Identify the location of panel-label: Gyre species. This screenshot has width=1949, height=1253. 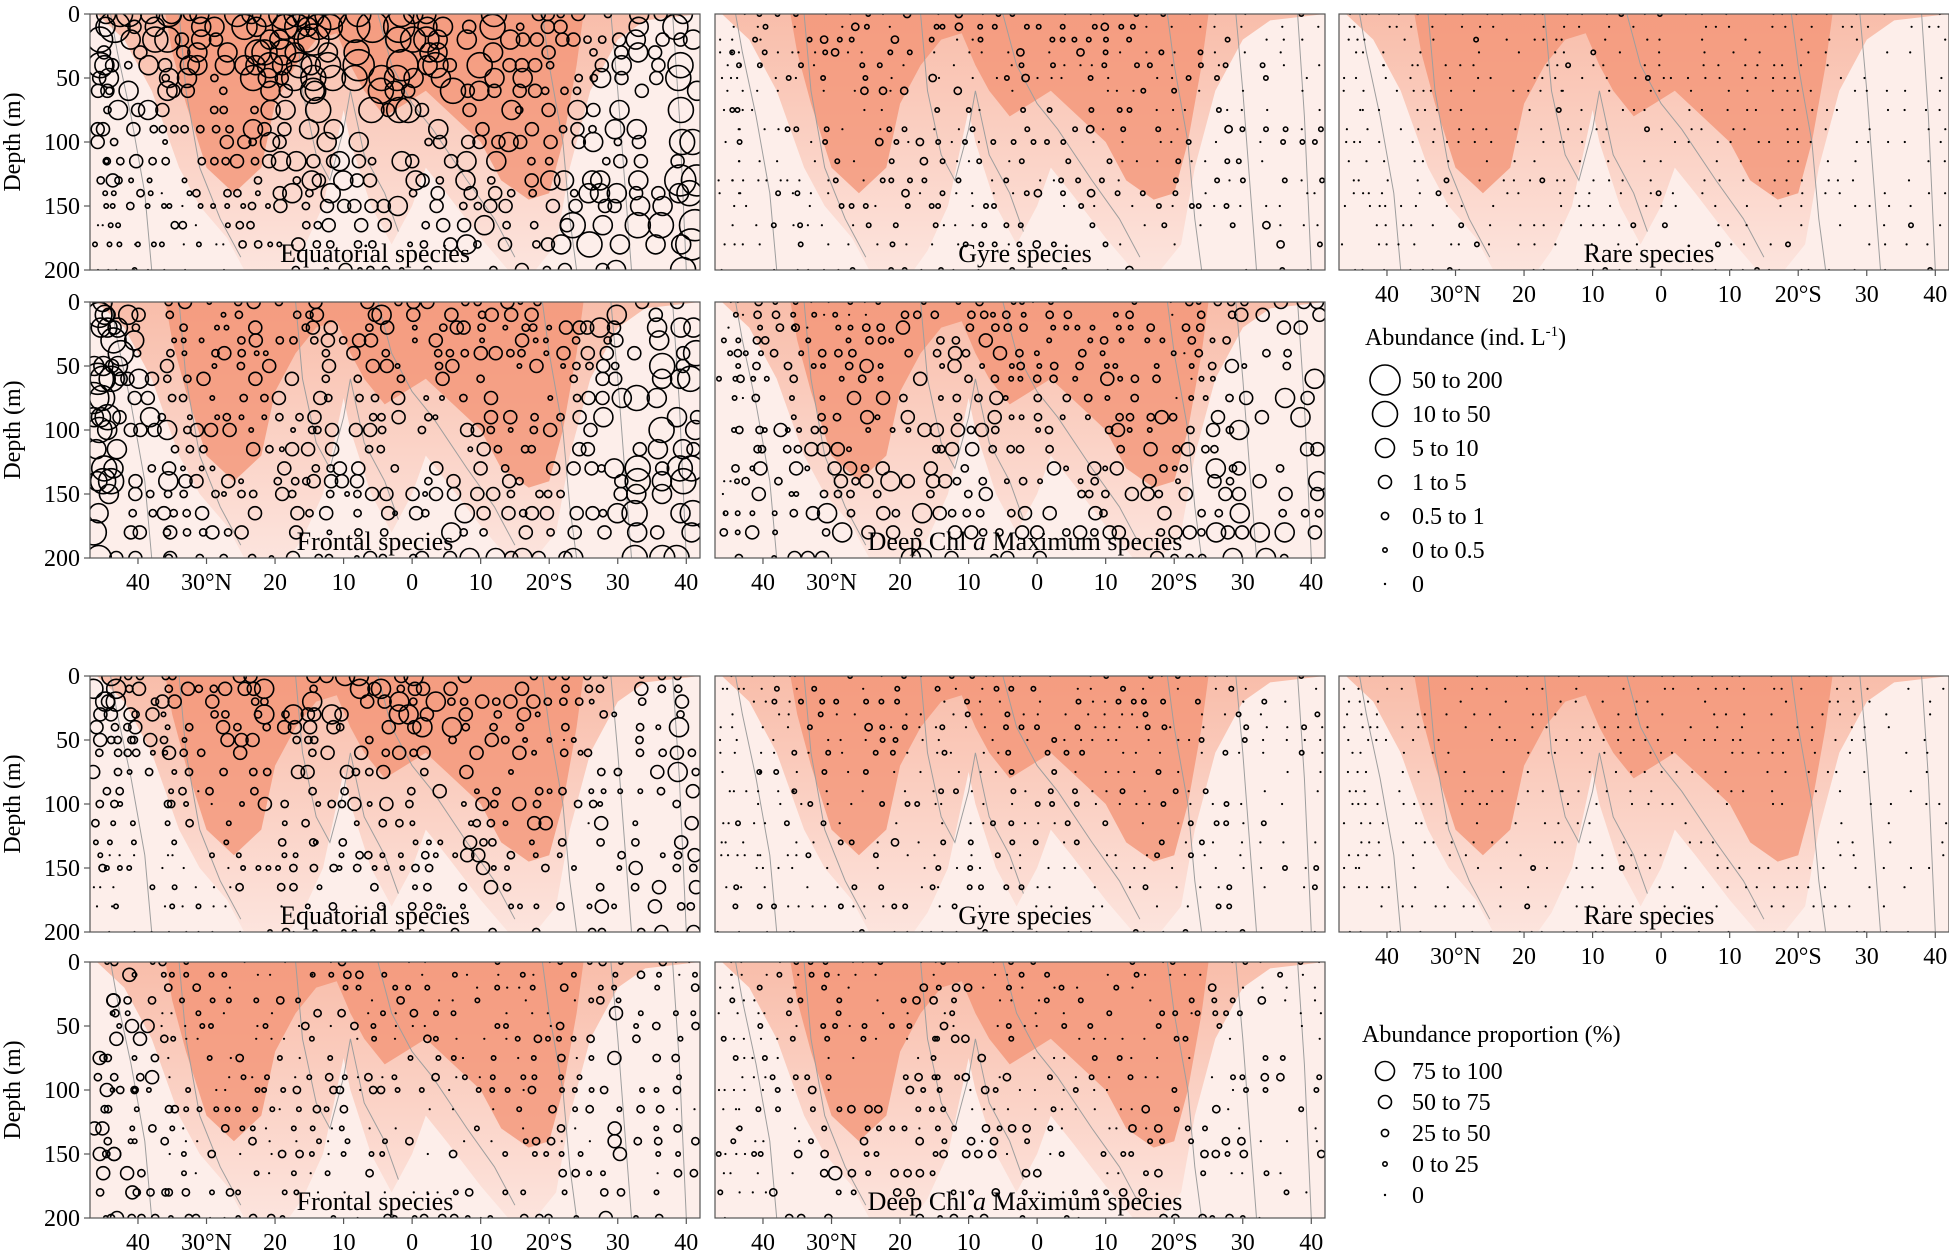
(1025, 915).